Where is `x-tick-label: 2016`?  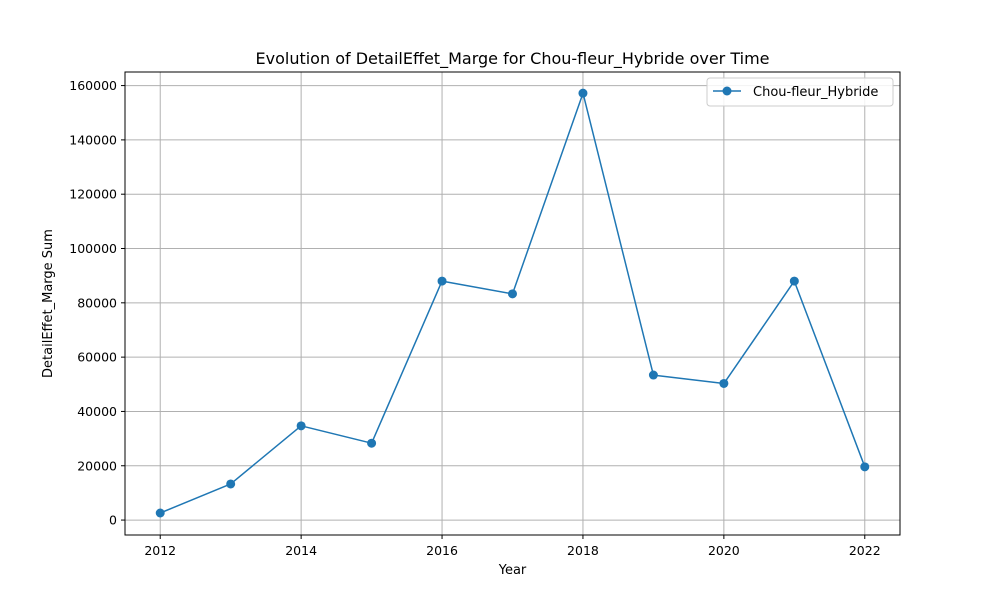
x-tick-label: 2016 is located at coordinates (442, 550).